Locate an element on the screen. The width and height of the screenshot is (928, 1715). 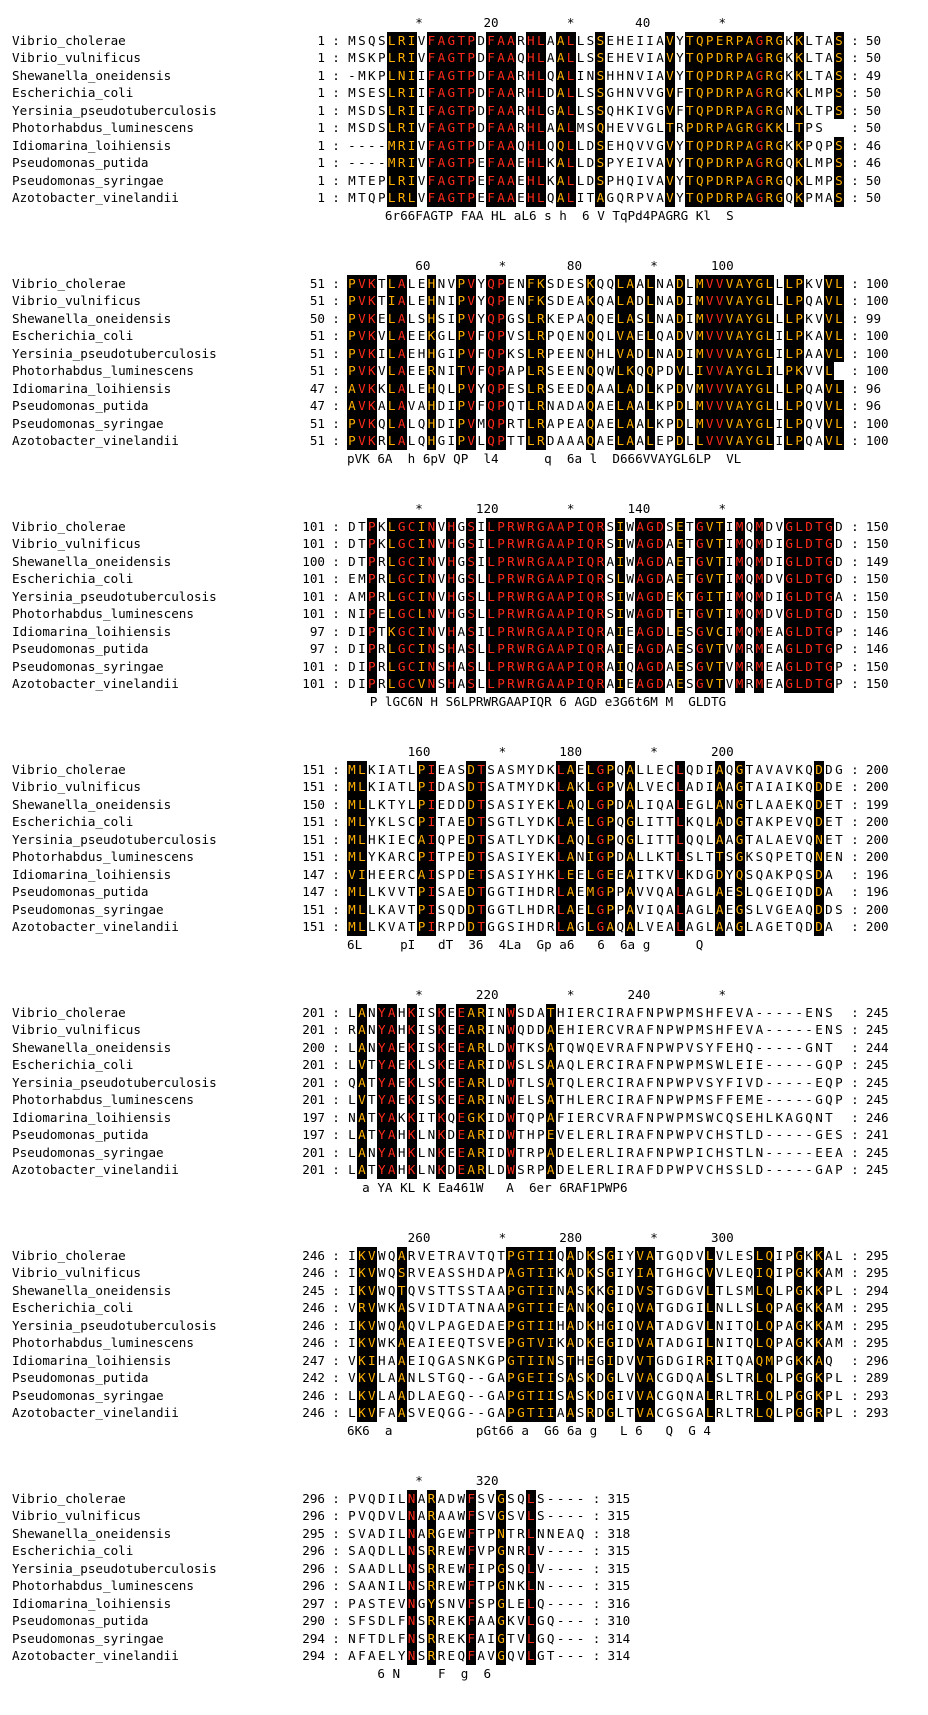
end-position: 294 is located at coordinates (877, 1290).